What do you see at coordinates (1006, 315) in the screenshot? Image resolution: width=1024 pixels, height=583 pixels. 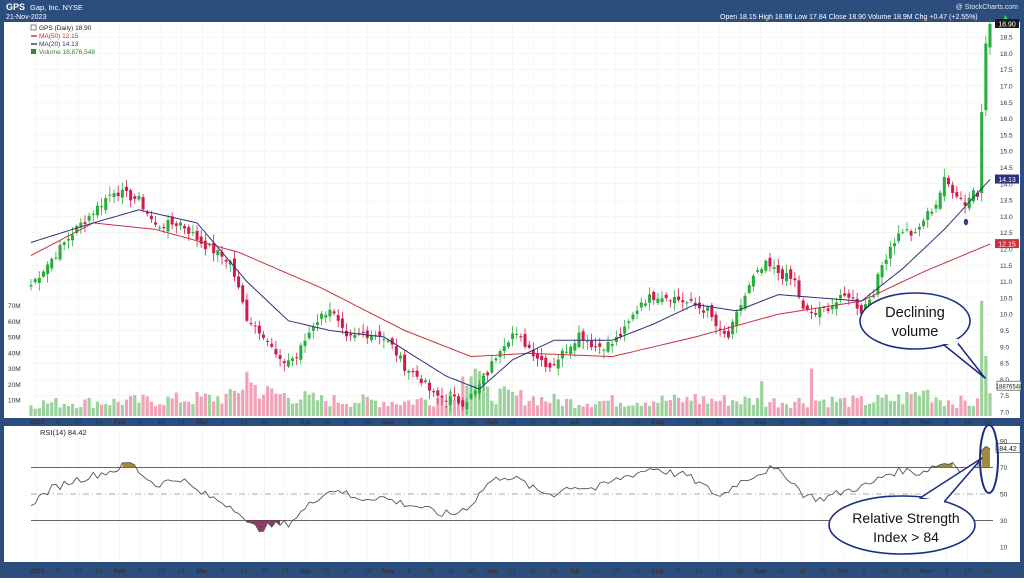 I see `price-tick-label: 10.0` at bounding box center [1006, 315].